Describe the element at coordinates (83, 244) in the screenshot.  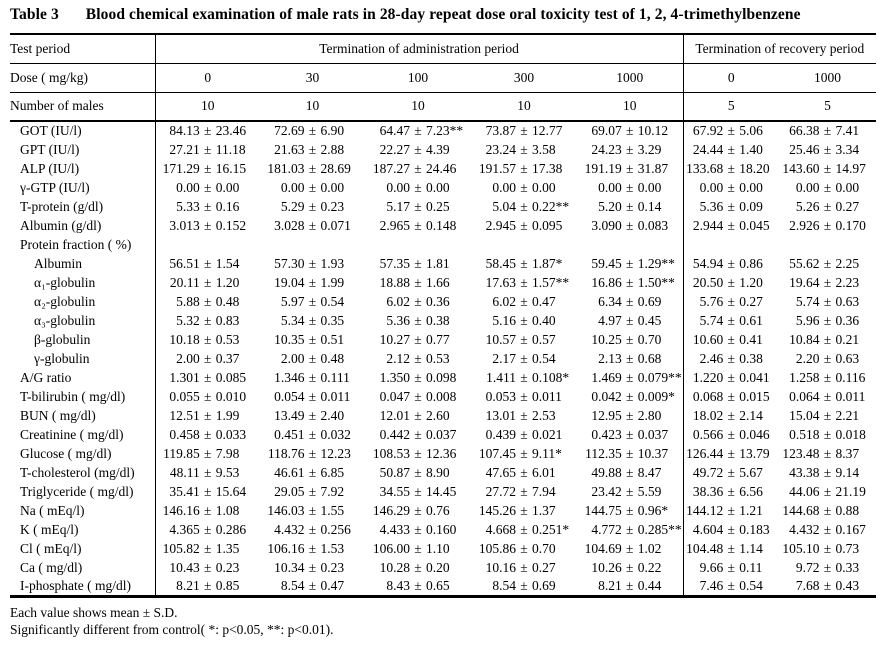
I see `row-label: Protein fraction ( %)` at that location.